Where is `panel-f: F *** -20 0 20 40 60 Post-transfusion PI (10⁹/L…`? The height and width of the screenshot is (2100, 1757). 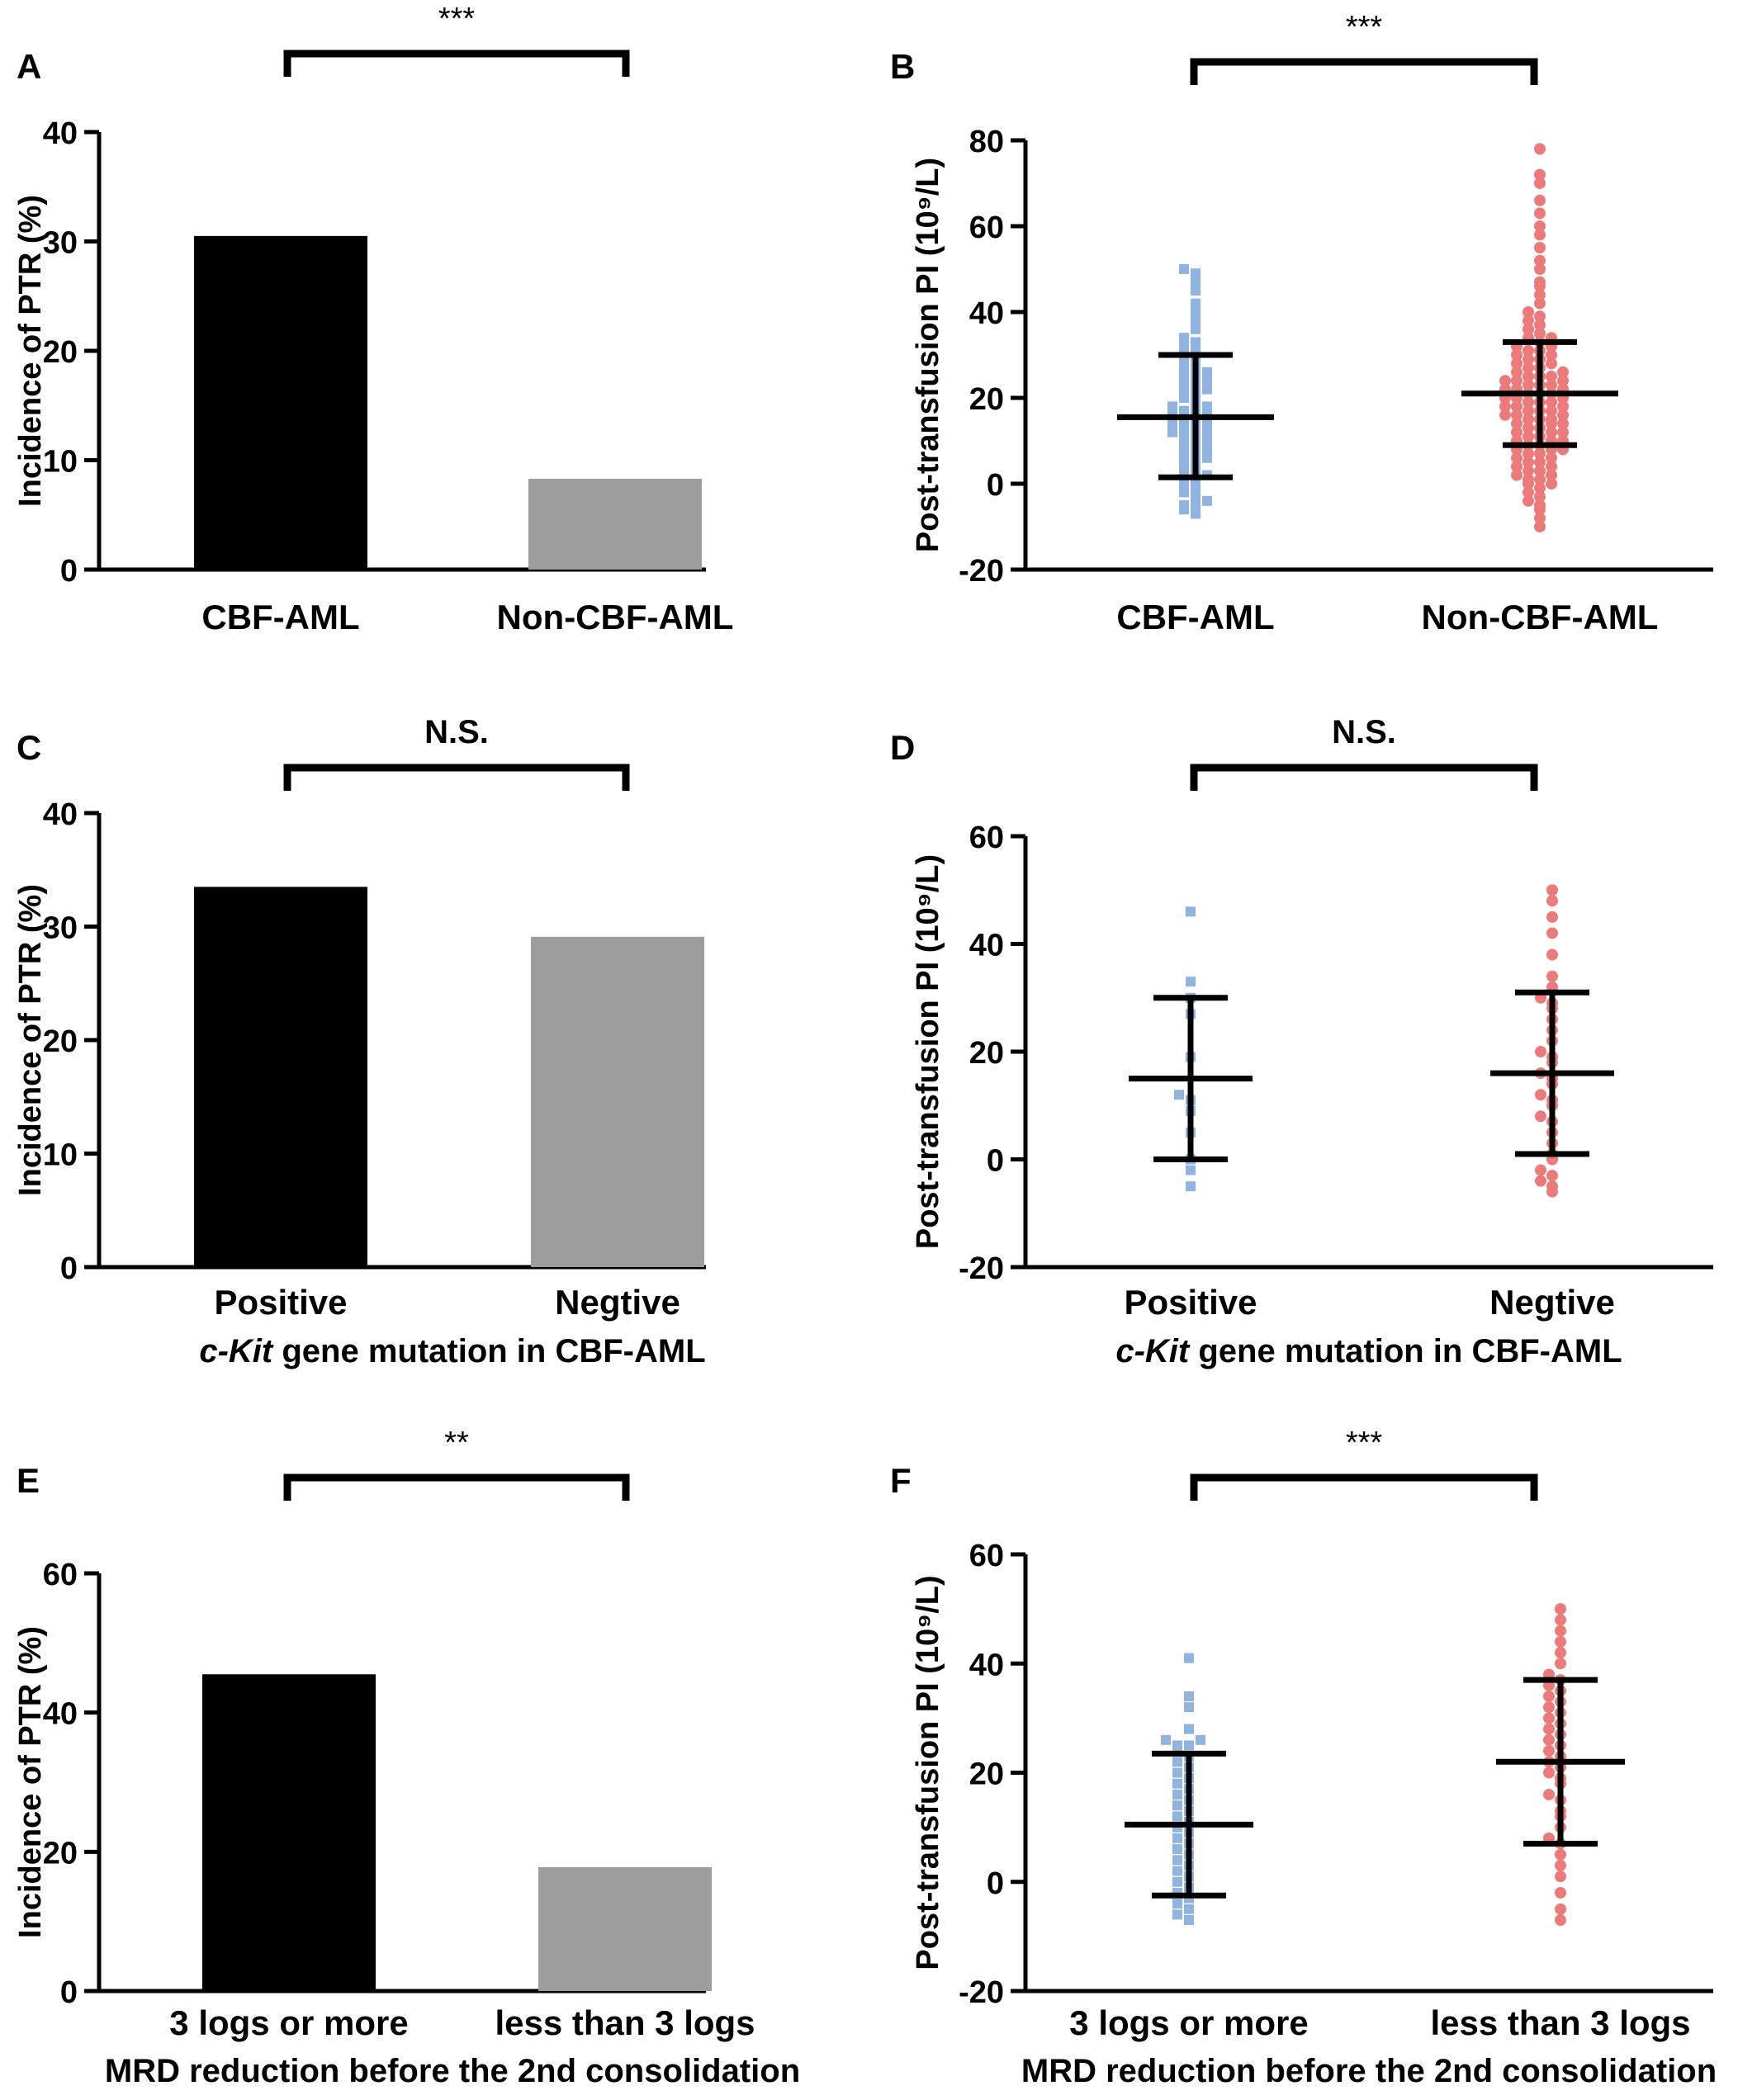
panel-f: F *** -20 0 20 40 60 Post-transfusion PI (10⁹/L… is located at coordinates (1303, 1757).